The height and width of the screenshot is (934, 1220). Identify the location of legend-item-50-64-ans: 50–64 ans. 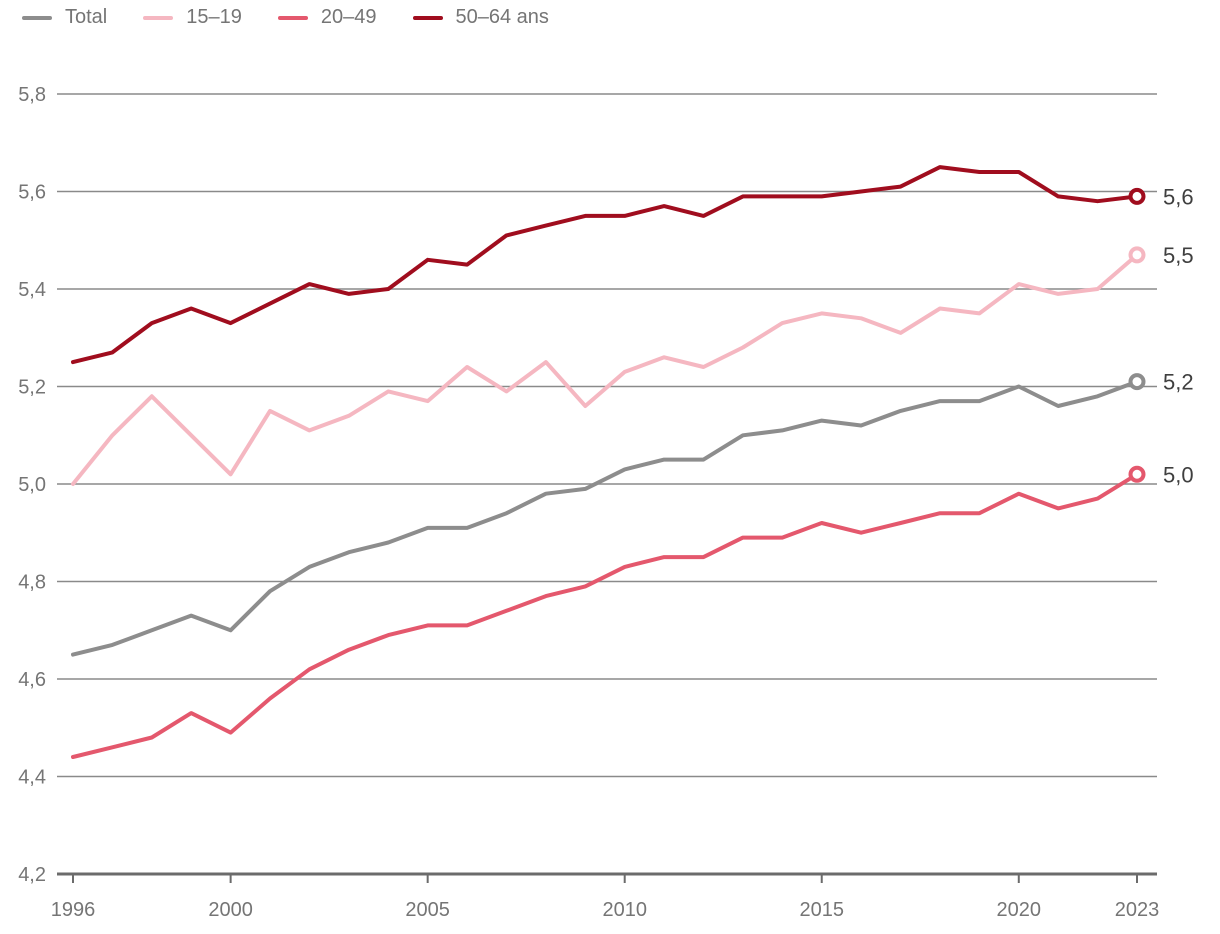
(480, 17).